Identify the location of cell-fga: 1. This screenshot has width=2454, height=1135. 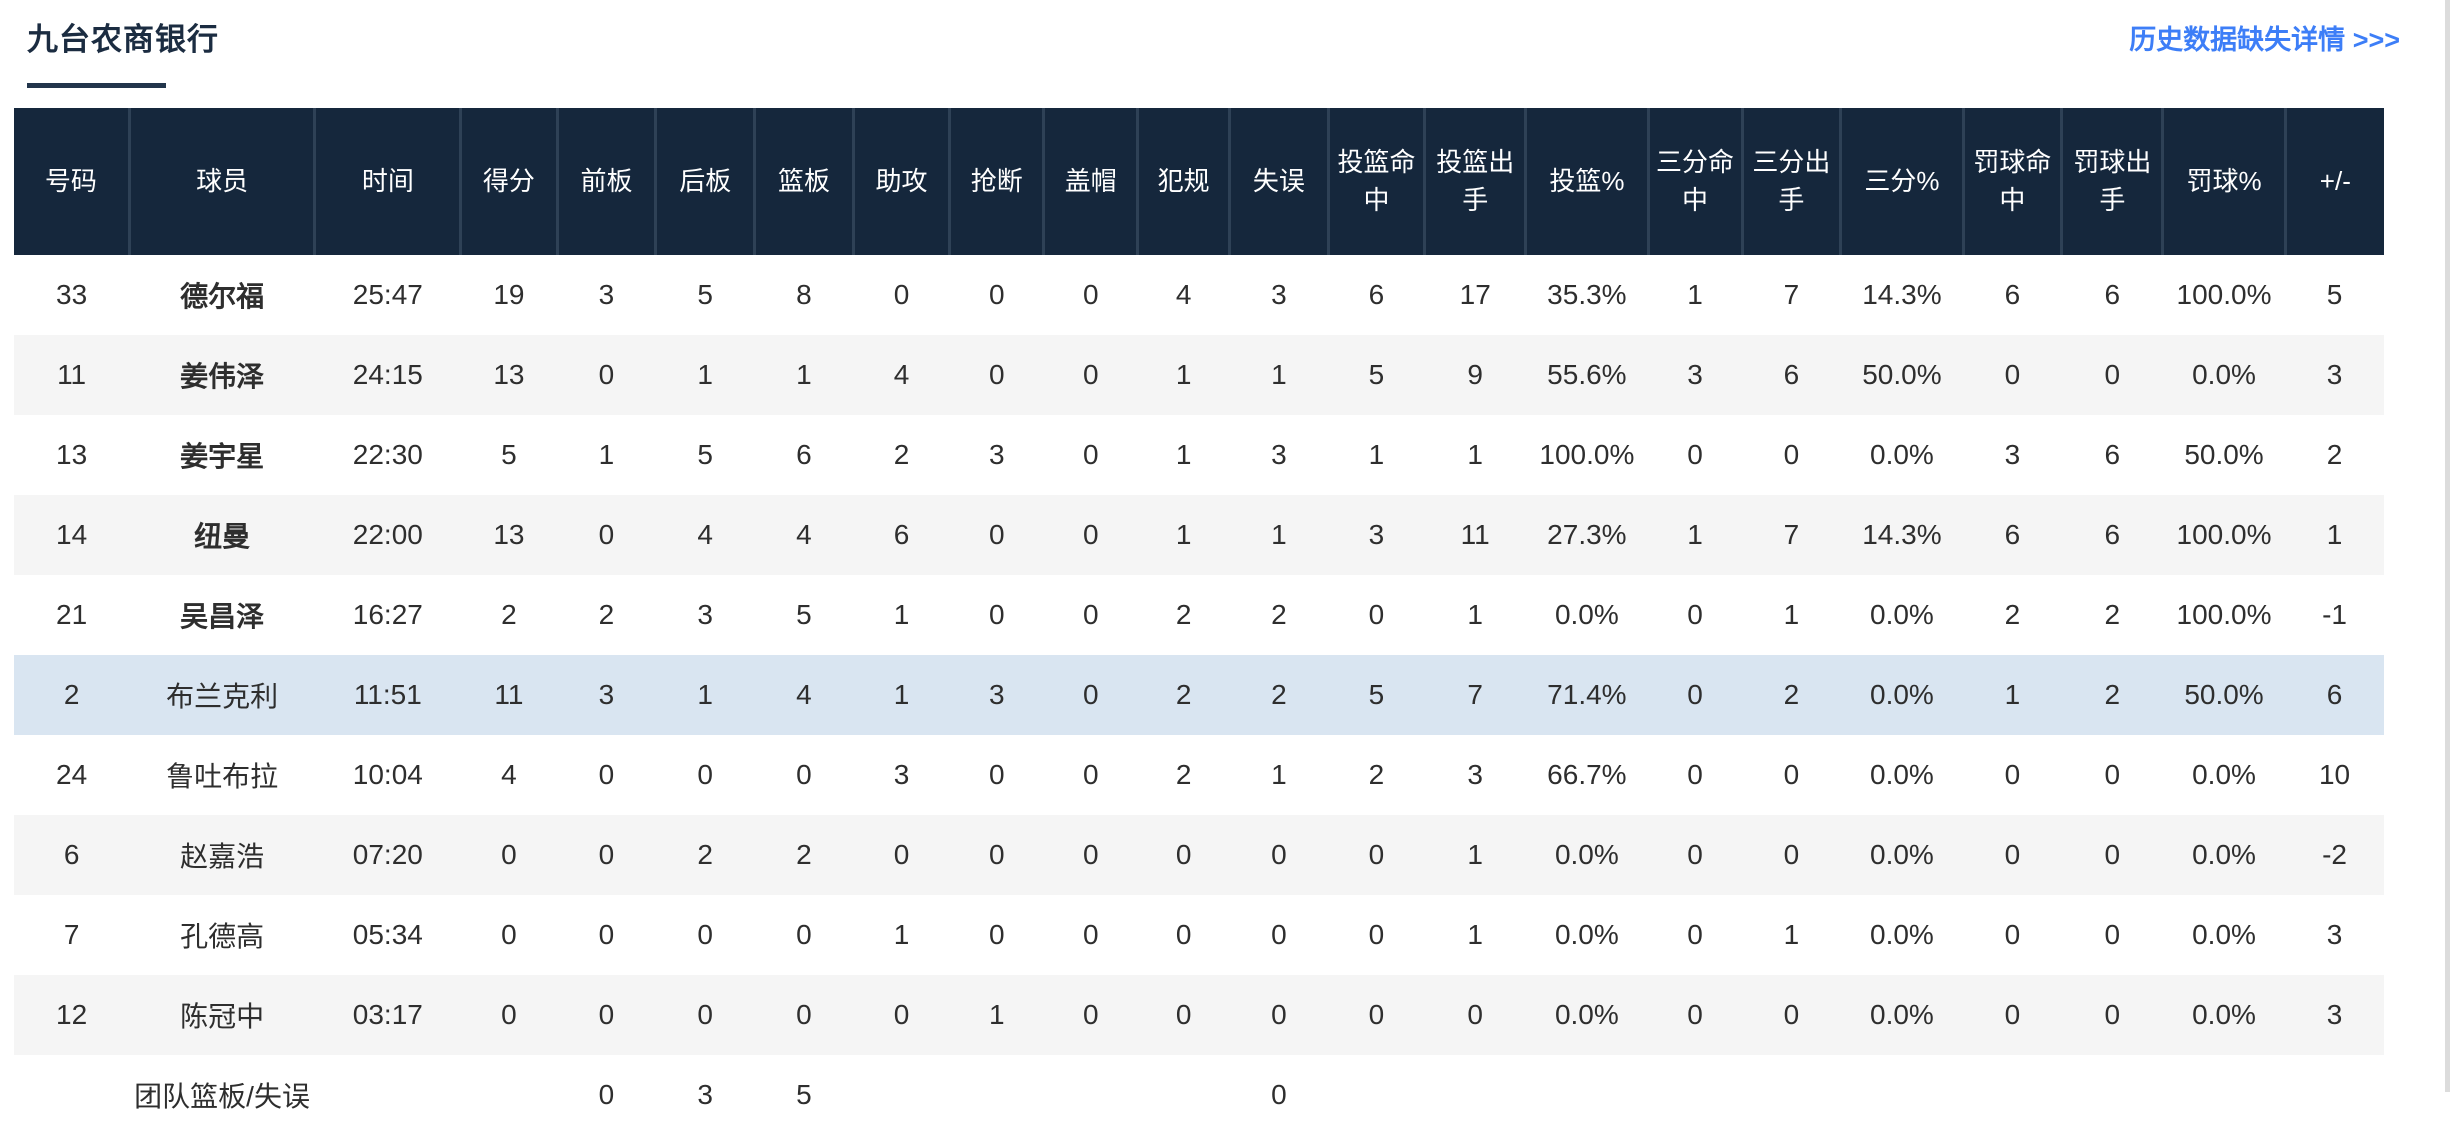
(1475, 454).